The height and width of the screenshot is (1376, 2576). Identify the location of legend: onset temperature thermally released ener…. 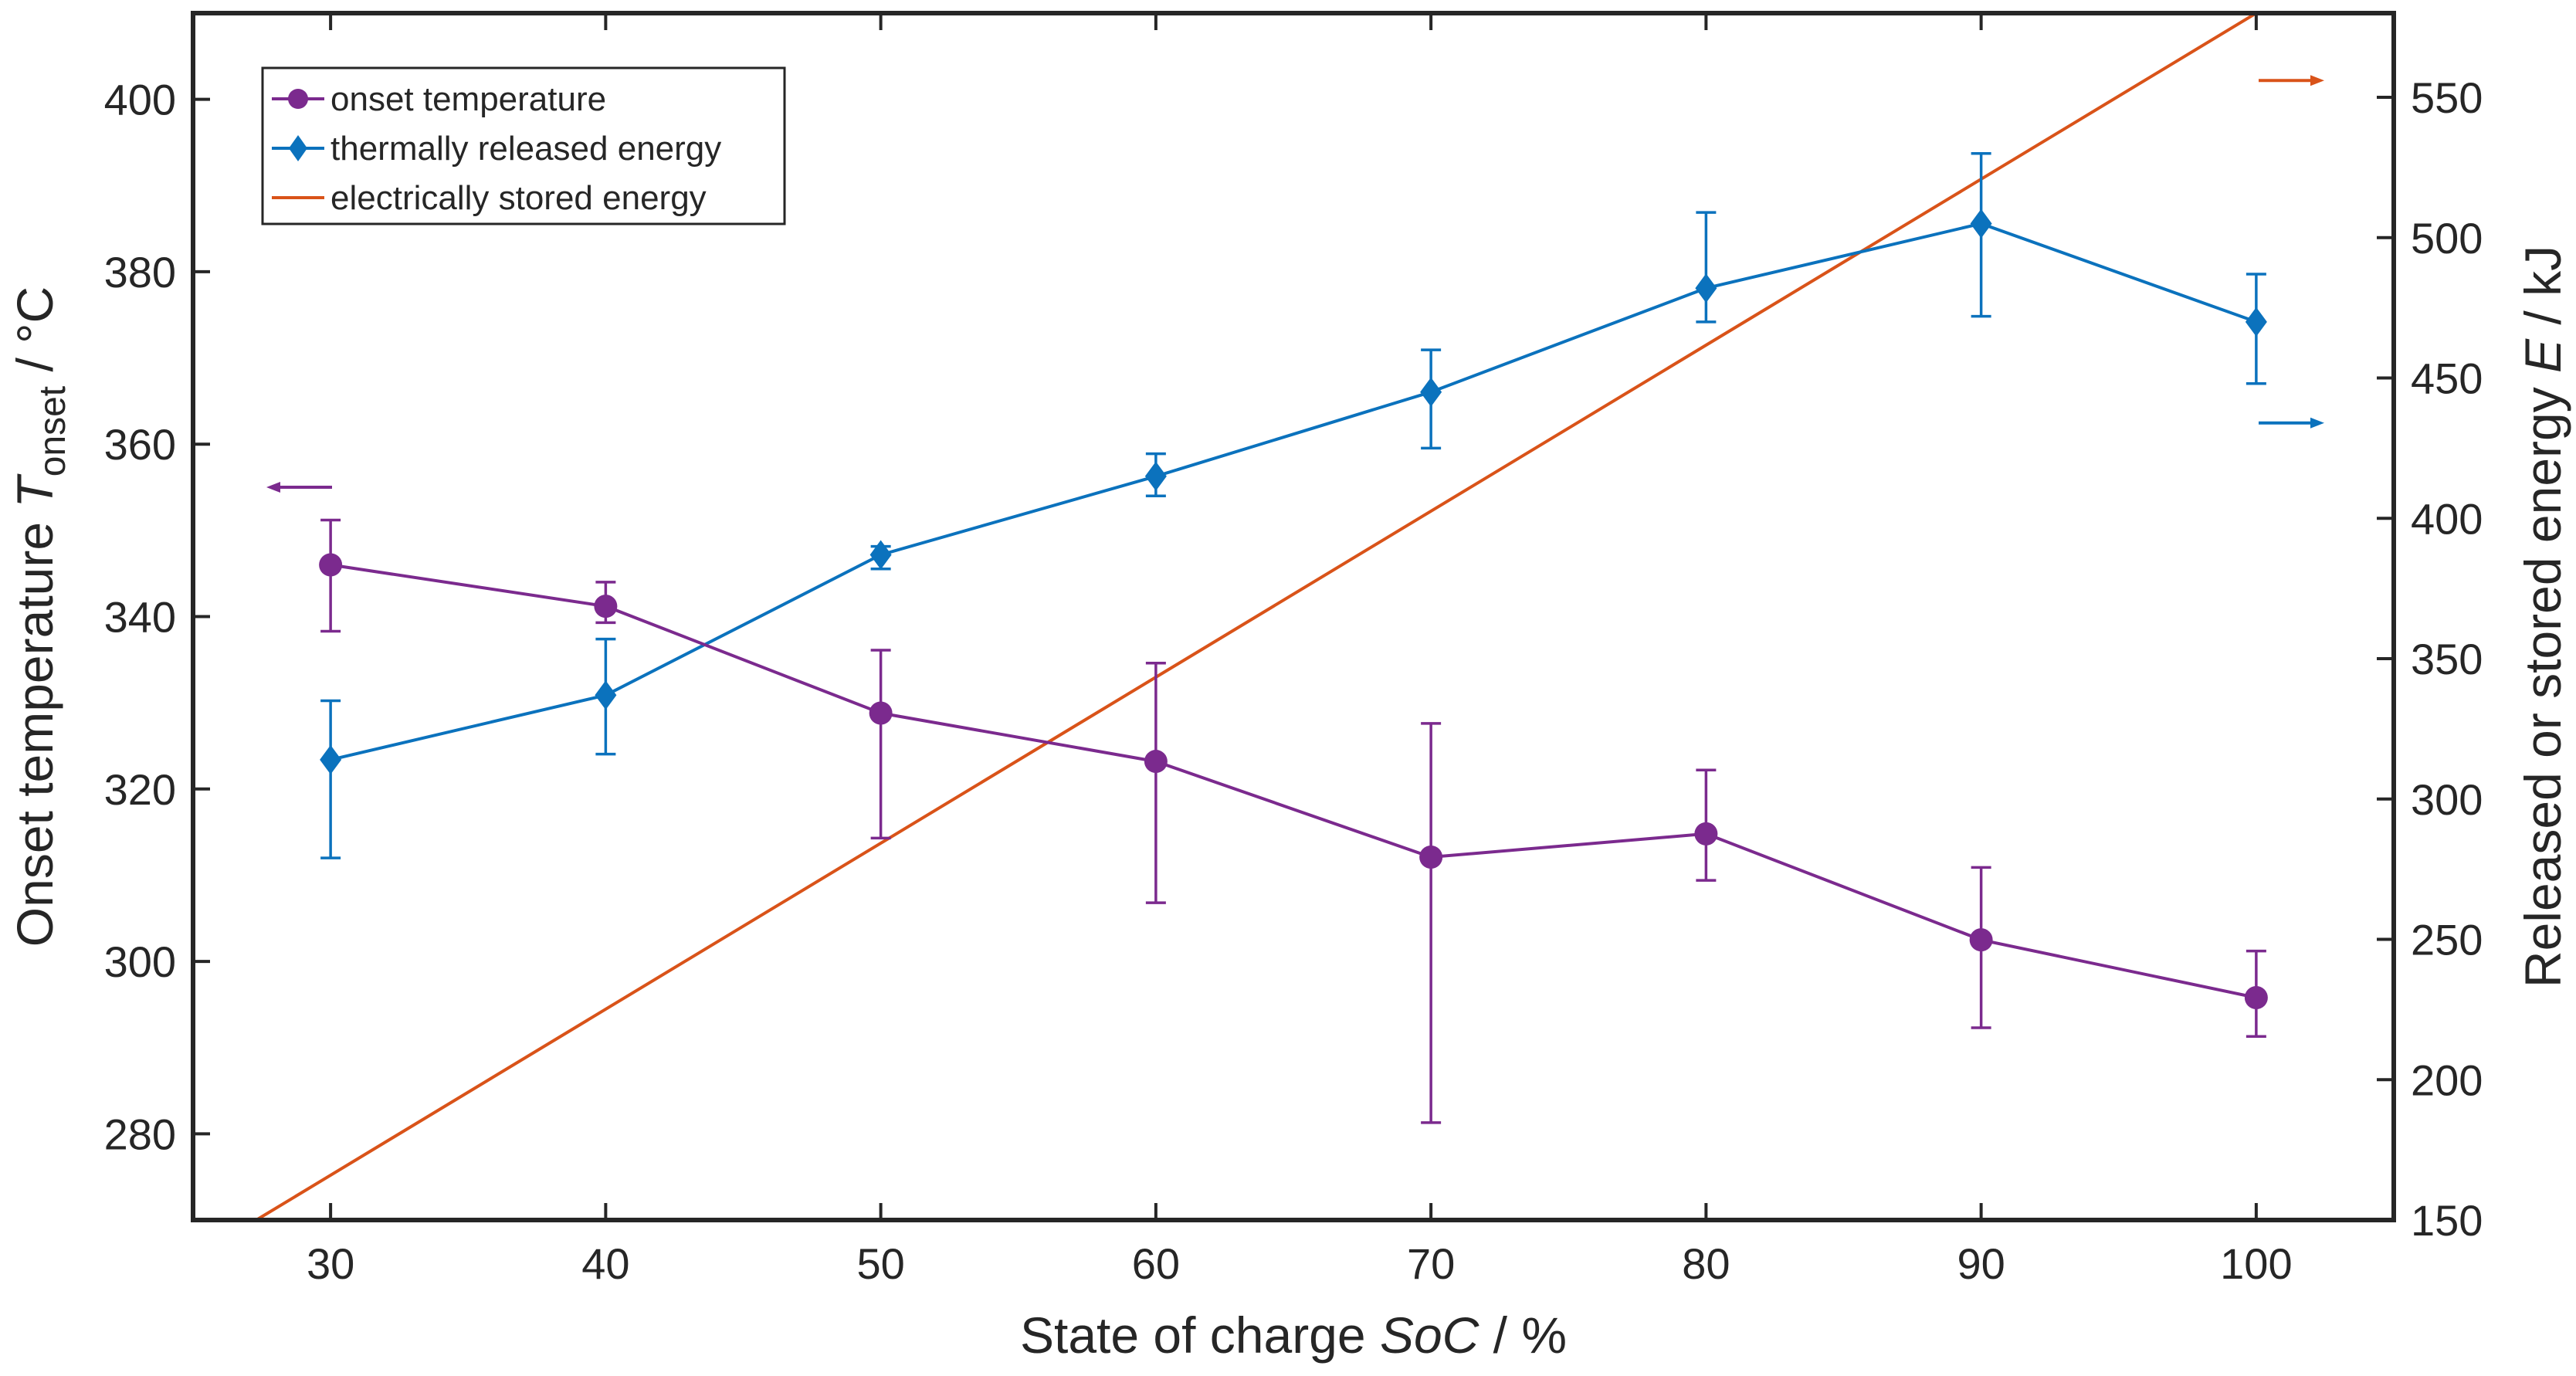
(523, 145).